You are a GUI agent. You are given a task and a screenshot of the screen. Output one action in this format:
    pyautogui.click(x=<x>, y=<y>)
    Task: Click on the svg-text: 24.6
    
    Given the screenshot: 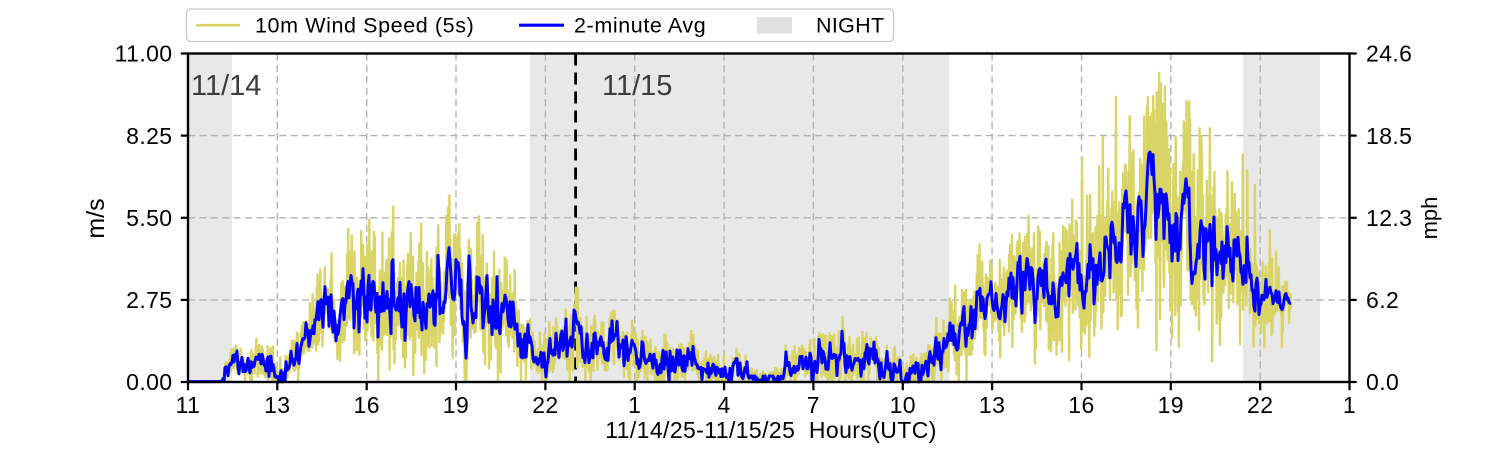 What is the action you would take?
    pyautogui.click(x=1389, y=54)
    